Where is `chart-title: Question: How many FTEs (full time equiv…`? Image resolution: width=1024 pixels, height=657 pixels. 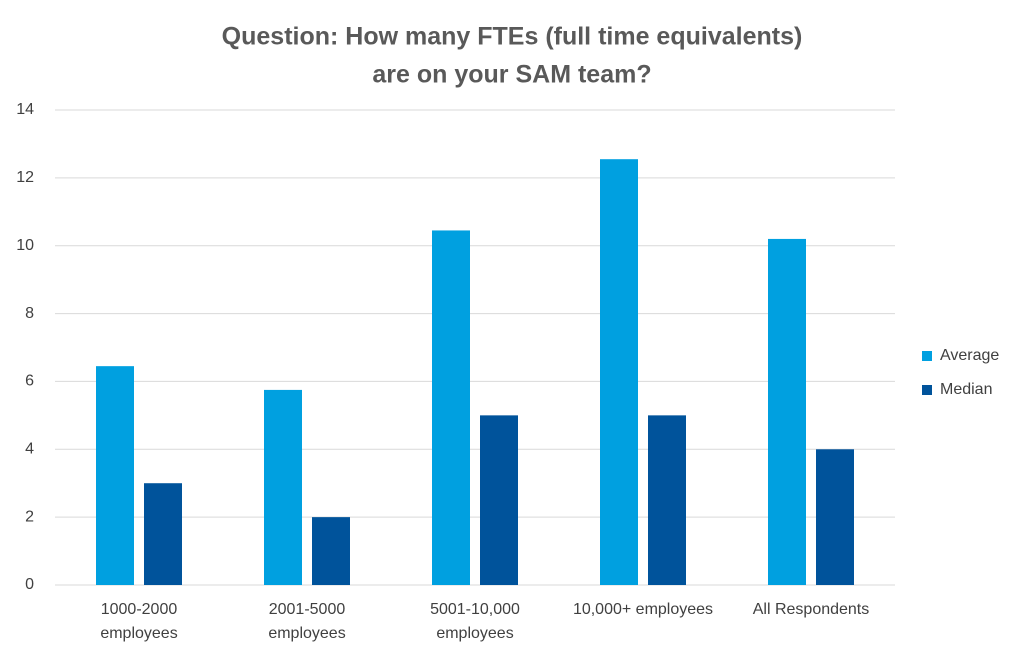
chart-title: Question: How many FTEs (full time equiv… is located at coordinates (512, 37).